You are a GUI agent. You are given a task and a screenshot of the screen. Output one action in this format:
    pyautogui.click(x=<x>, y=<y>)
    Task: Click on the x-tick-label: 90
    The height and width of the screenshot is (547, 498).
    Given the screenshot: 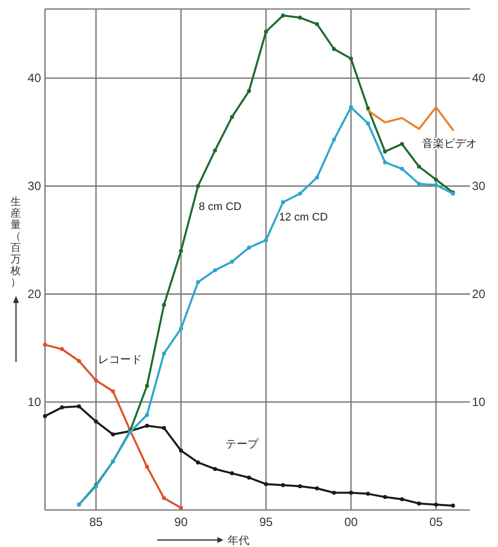 What is the action you would take?
    pyautogui.click(x=181, y=522)
    